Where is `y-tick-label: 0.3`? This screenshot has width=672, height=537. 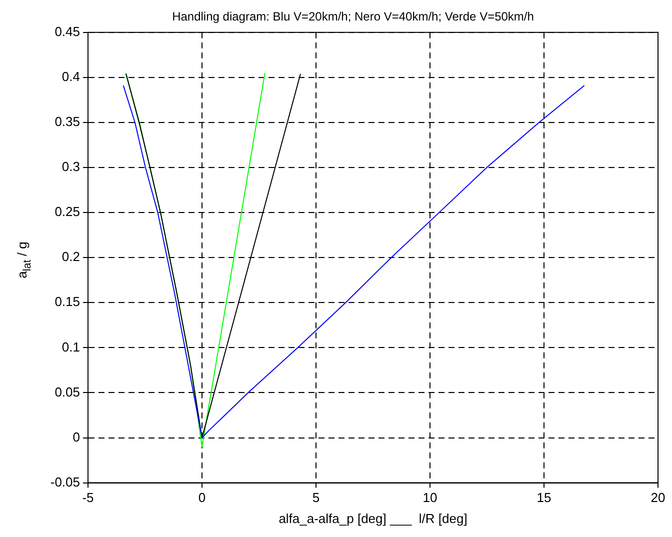 y-tick-label: 0.3 is located at coordinates (71, 166).